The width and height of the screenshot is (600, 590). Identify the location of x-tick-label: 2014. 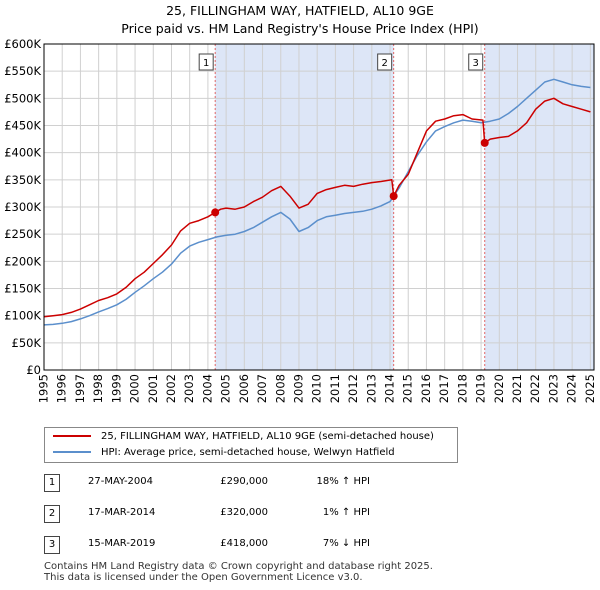
(390, 388).